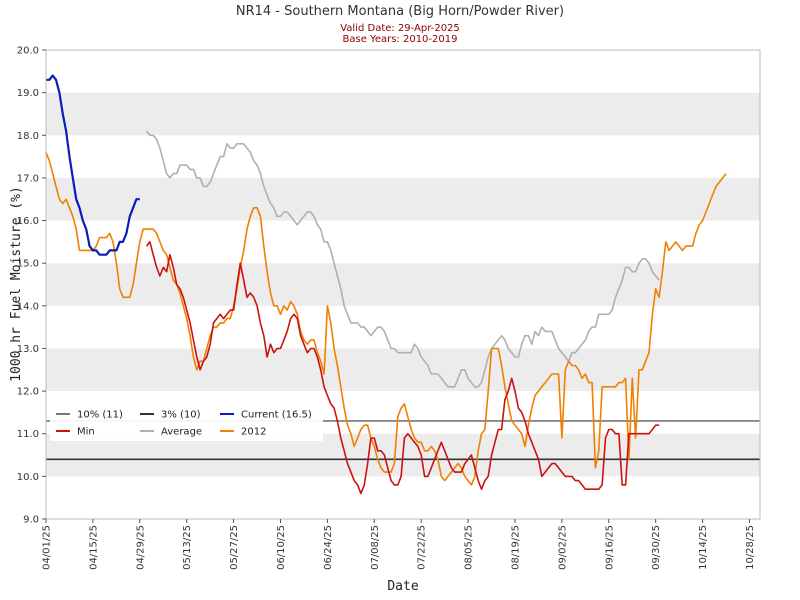 This screenshot has width=800, height=600. What do you see at coordinates (28, 51) in the screenshot?
I see `y-tick-label: 20.0` at bounding box center [28, 51].